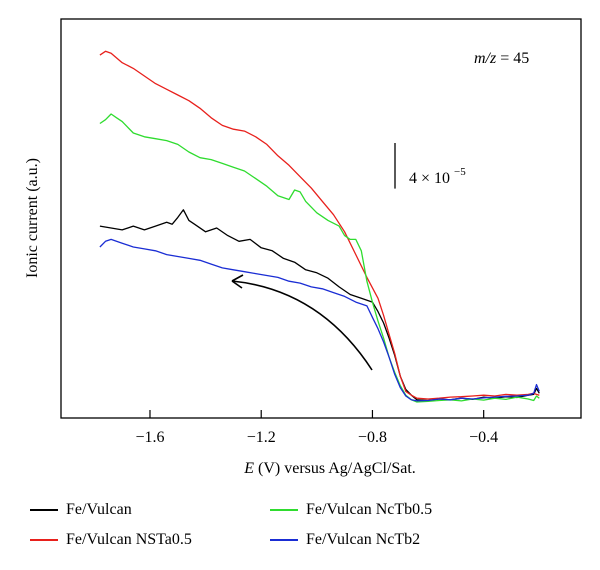 Image resolution: width=600 pixels, height=570 pixels. I want to click on legend-item: Fe/Vulcan NcTb0.5, so click(351, 510).